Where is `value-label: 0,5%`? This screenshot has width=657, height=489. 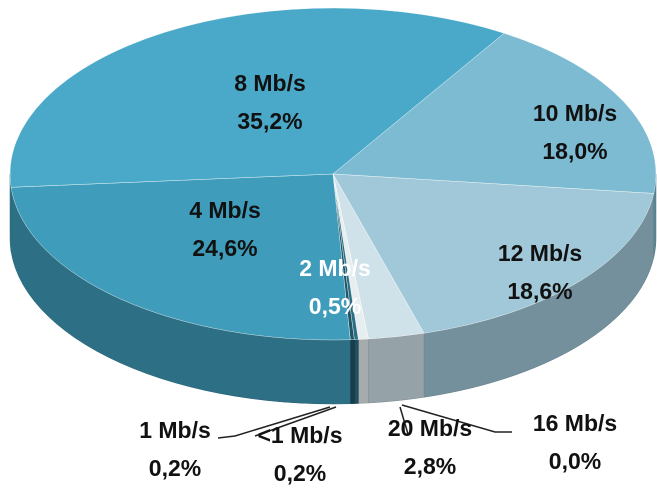 value-label: 0,5% is located at coordinates (335, 306).